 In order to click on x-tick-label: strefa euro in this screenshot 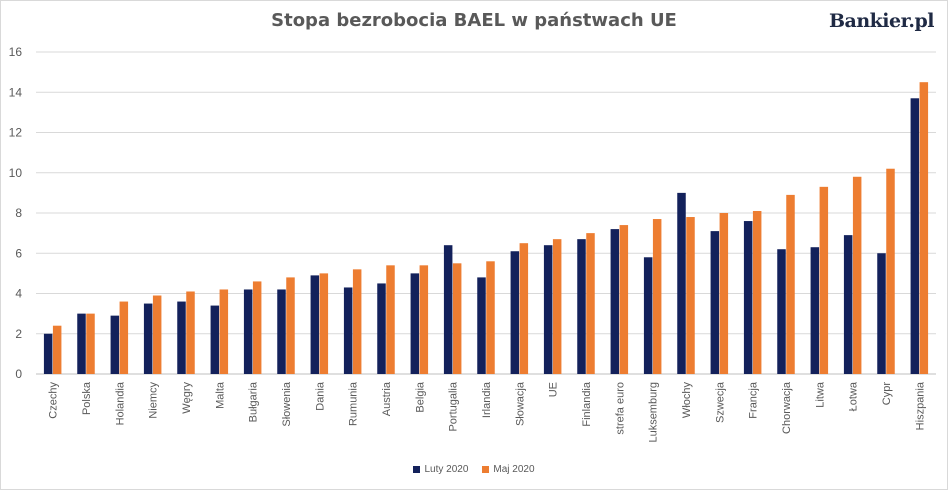, I will do `click(620, 408)`.